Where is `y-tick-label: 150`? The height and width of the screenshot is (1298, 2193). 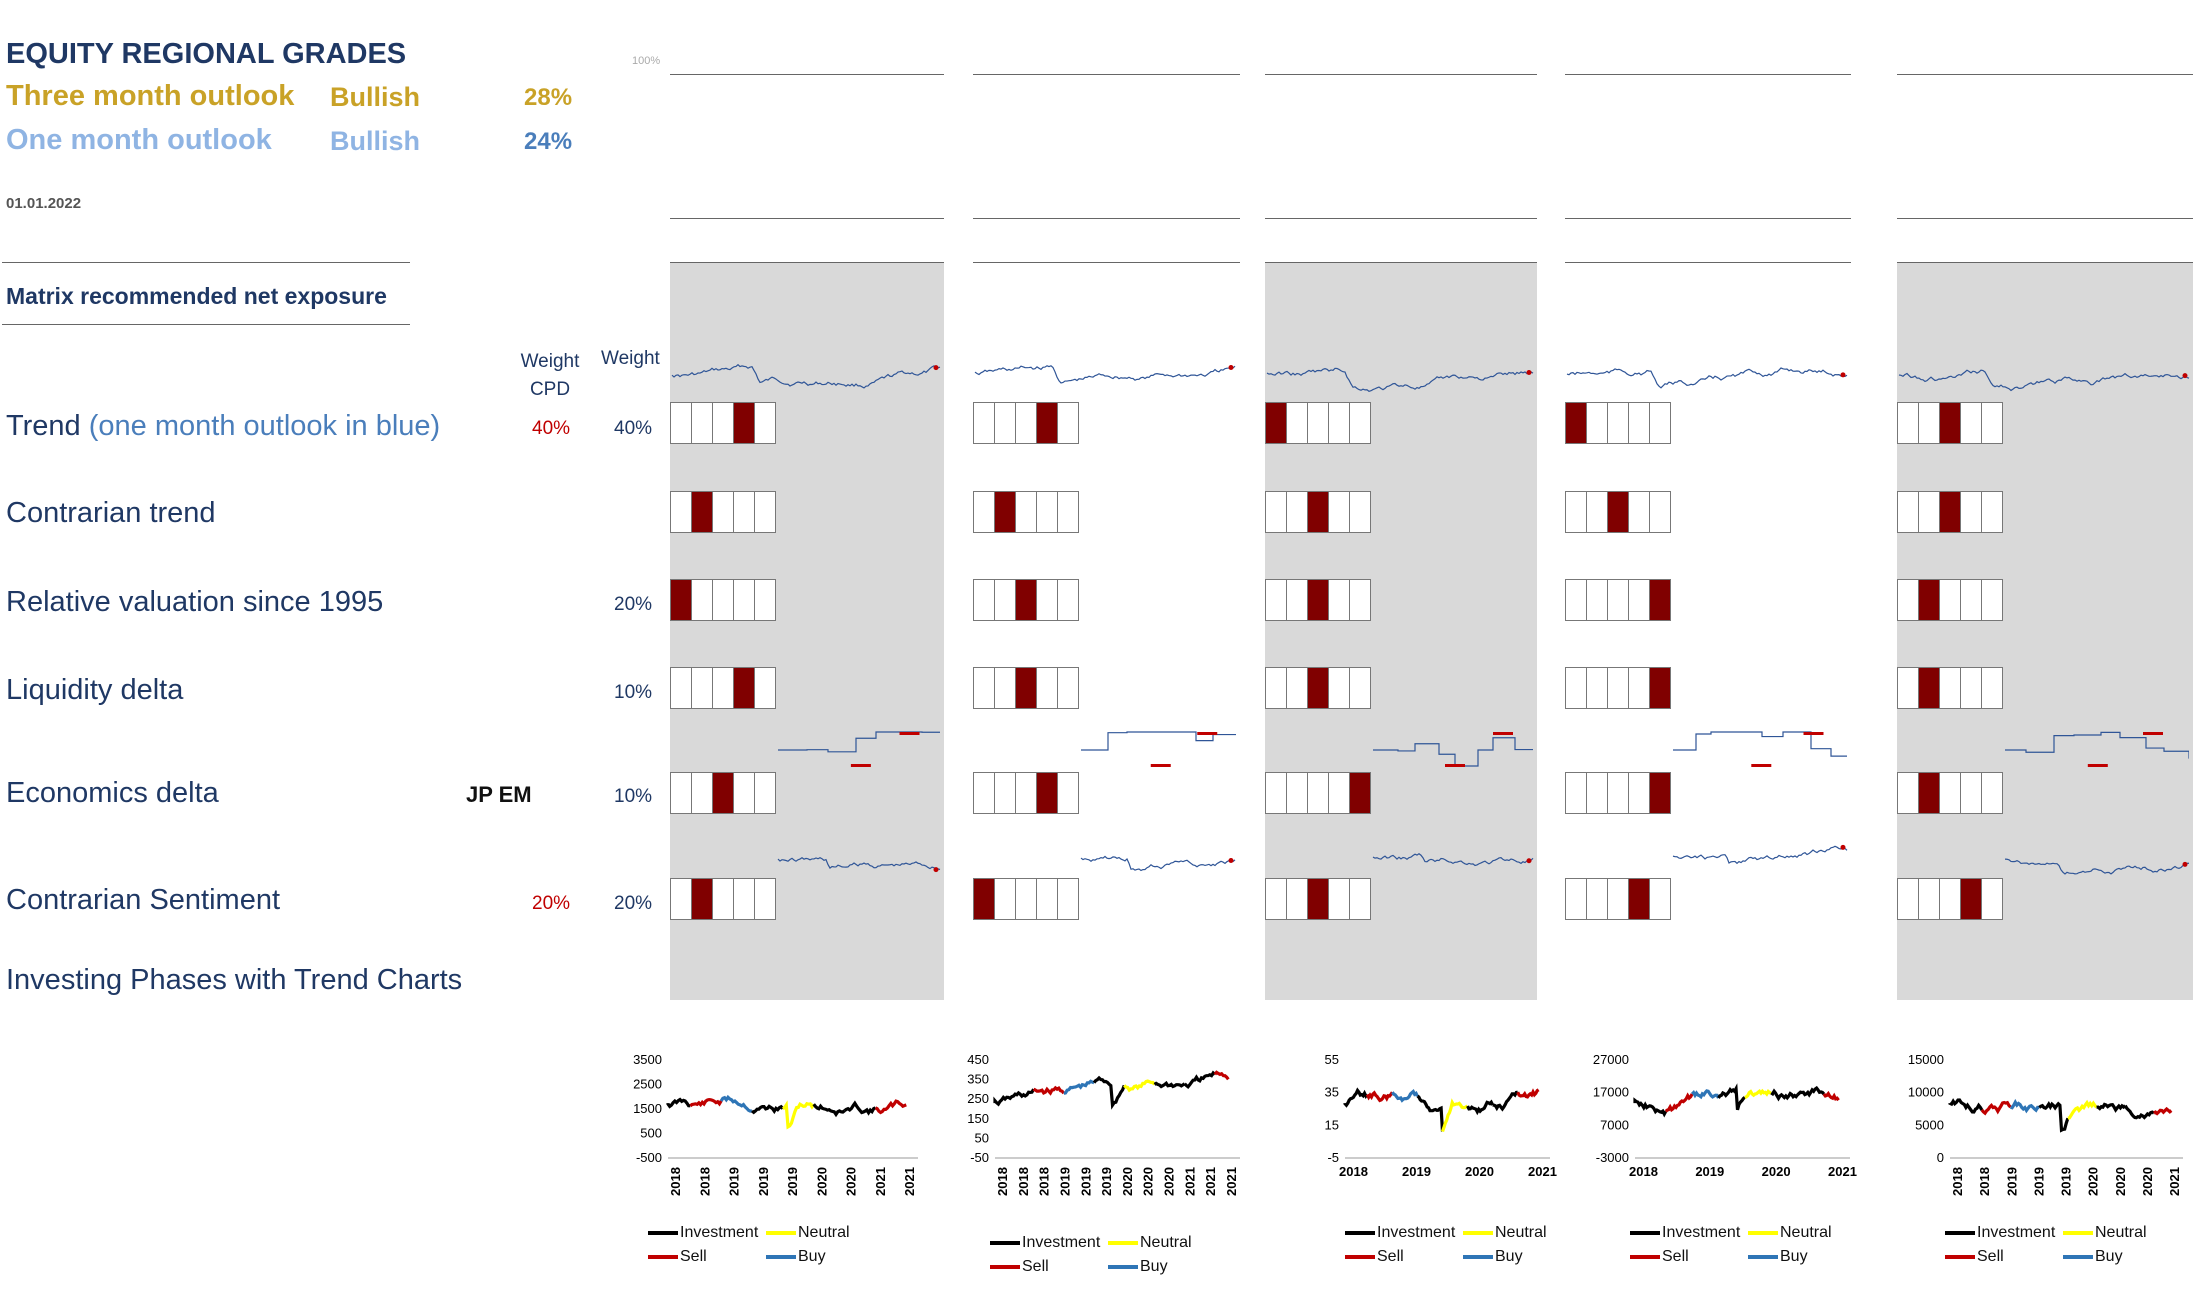 y-tick-label: 150 is located at coordinates (978, 1118).